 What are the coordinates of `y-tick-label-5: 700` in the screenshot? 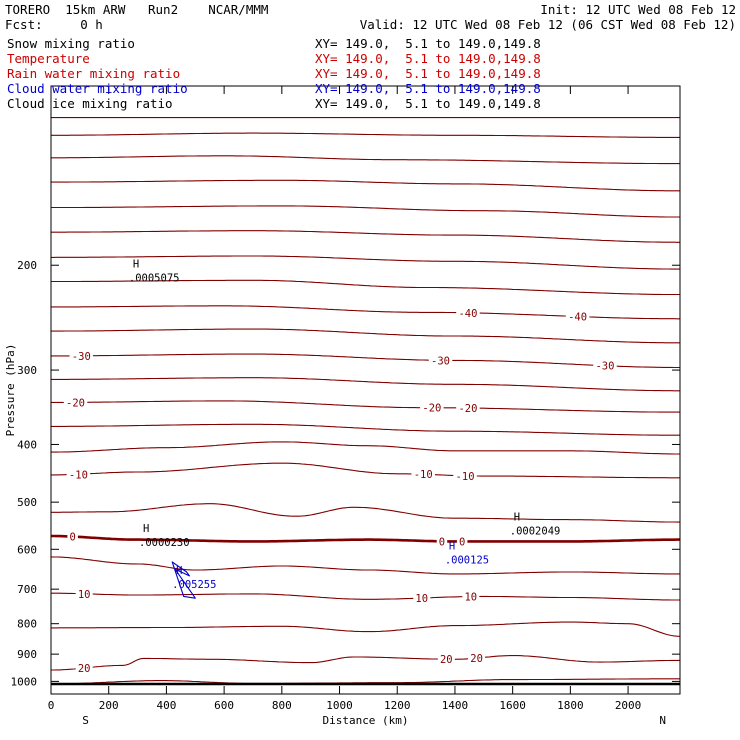 It's located at (27, 589).